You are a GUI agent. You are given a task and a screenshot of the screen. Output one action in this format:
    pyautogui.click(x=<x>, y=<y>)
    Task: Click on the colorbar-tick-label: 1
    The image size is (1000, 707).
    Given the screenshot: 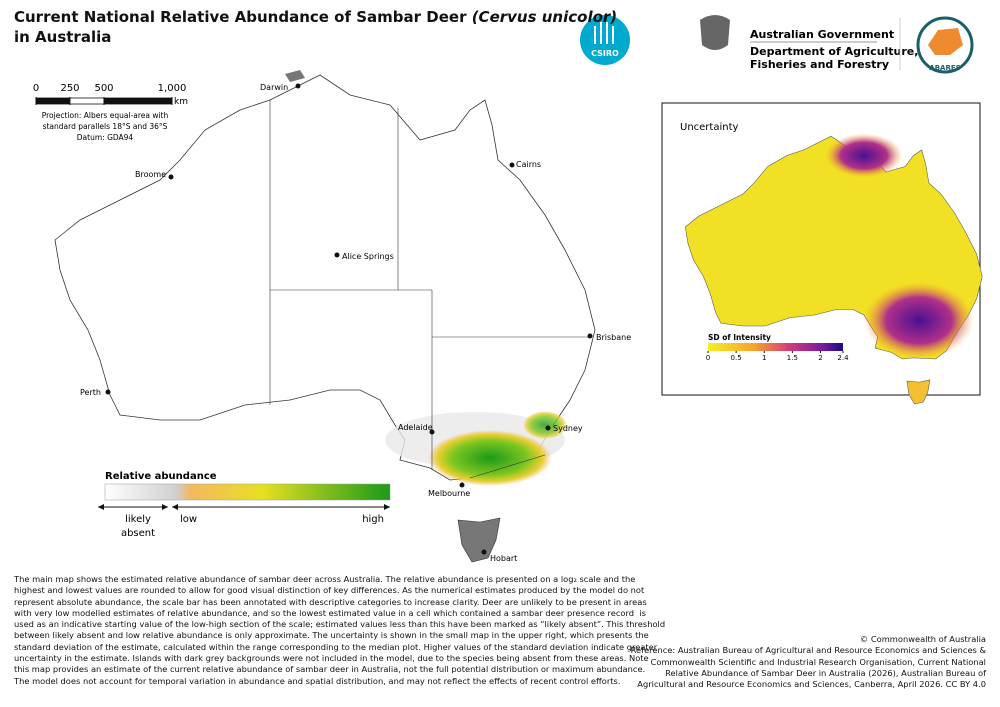 What is the action you would take?
    pyautogui.click(x=764, y=358)
    